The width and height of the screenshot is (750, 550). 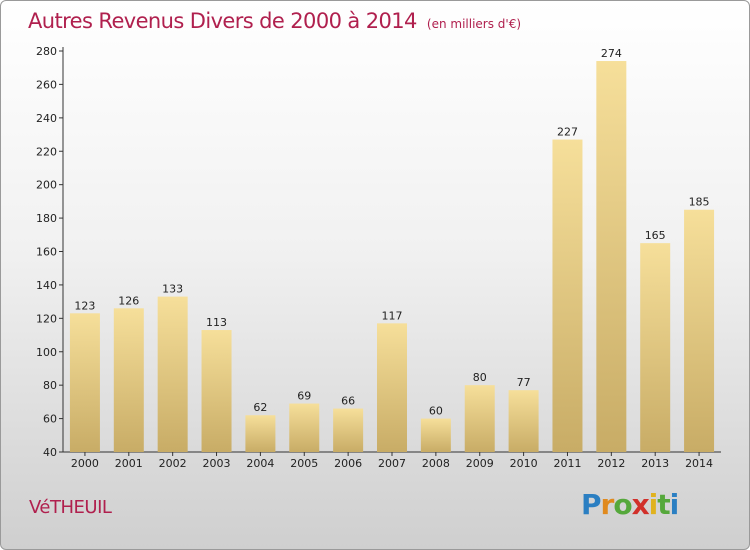 I want to click on y-tick-label: 120, so click(x=46, y=318).